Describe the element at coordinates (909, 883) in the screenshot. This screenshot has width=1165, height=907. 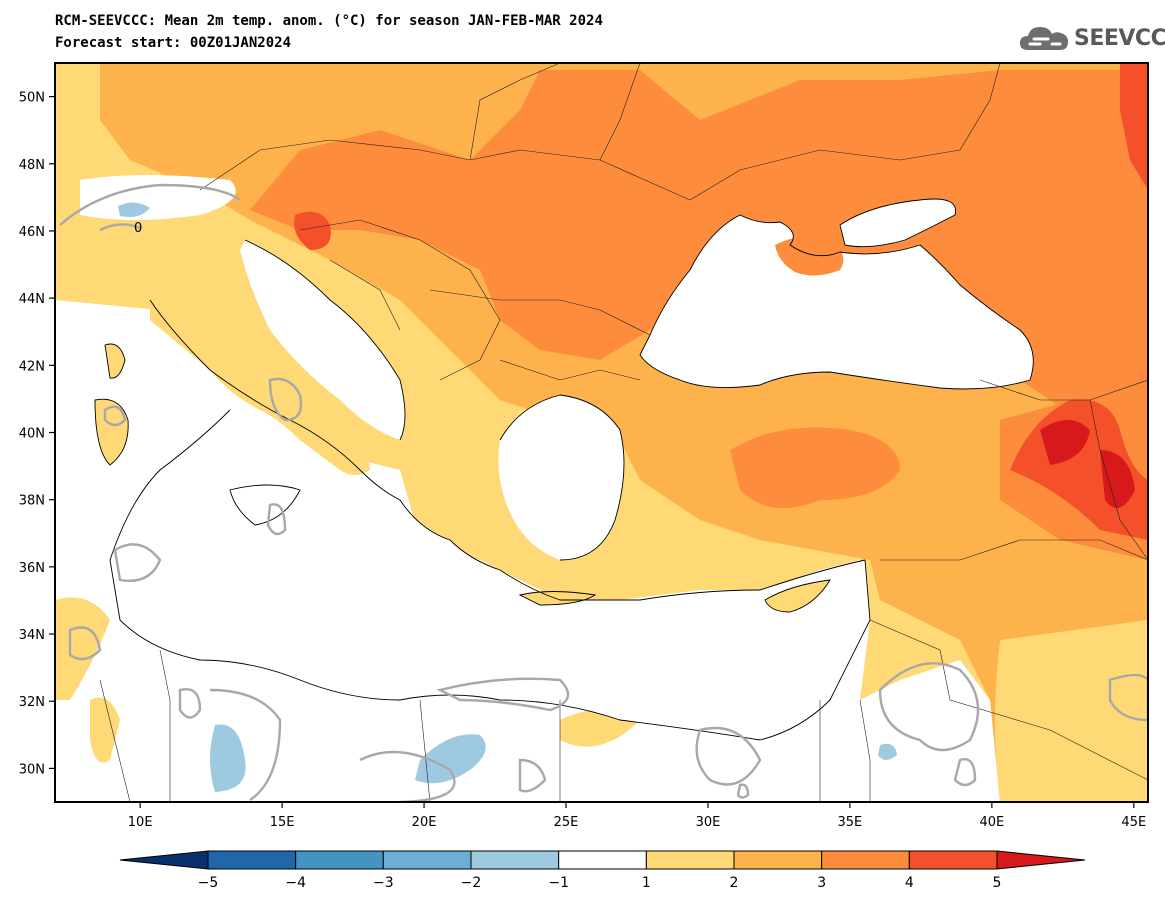
I see `colorbar-label: 4` at that location.